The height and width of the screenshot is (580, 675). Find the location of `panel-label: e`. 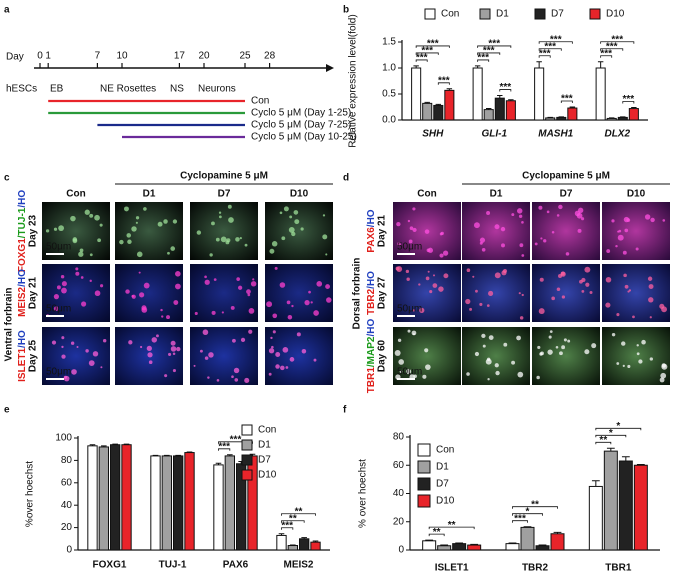

panel-label: e is located at coordinates (7, 410).